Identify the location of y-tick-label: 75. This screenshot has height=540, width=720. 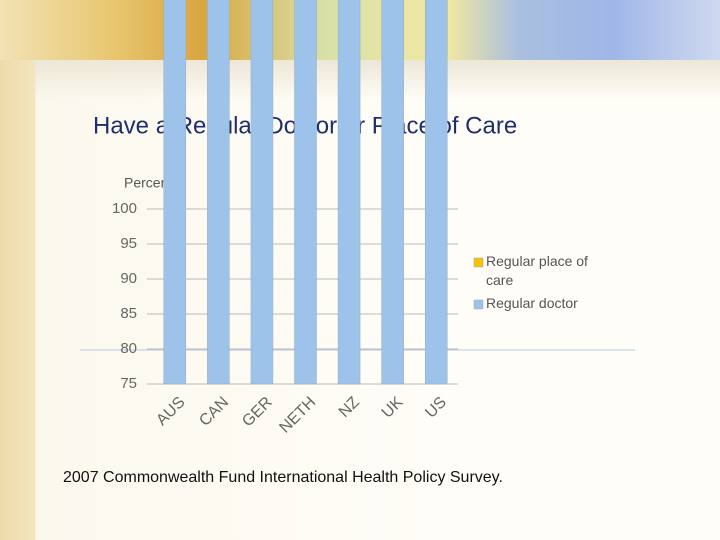
(128, 383).